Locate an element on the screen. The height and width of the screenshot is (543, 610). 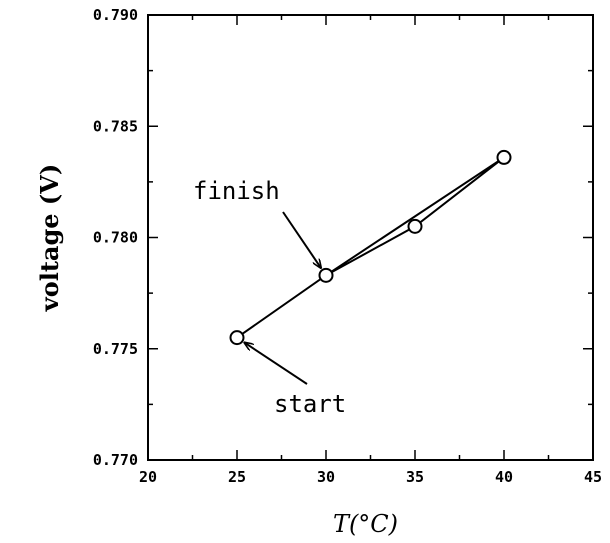
x-tick-label: 30 is located at coordinates (326, 477).